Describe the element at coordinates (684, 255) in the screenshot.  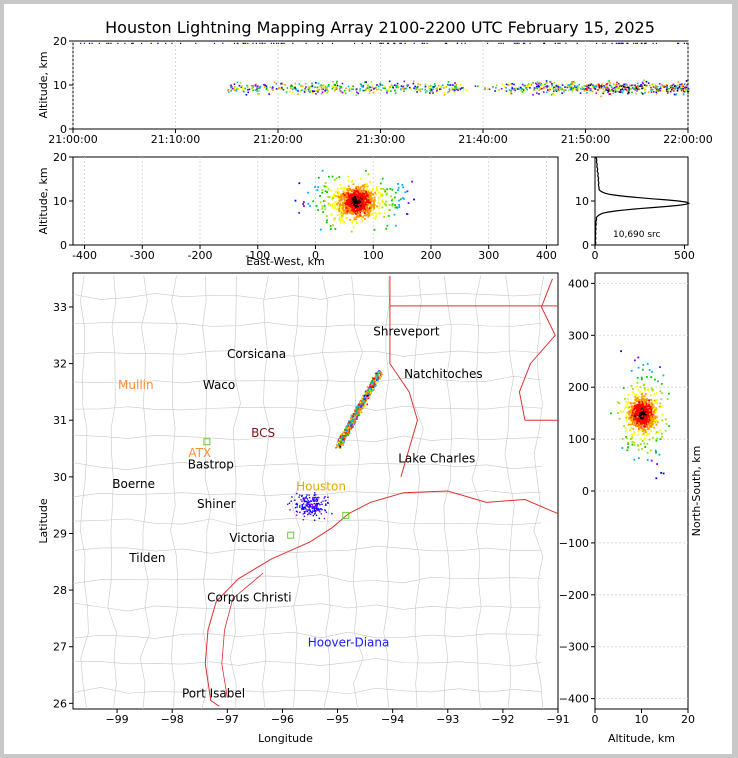
I see `histogram-count-tick-label: 500` at that location.